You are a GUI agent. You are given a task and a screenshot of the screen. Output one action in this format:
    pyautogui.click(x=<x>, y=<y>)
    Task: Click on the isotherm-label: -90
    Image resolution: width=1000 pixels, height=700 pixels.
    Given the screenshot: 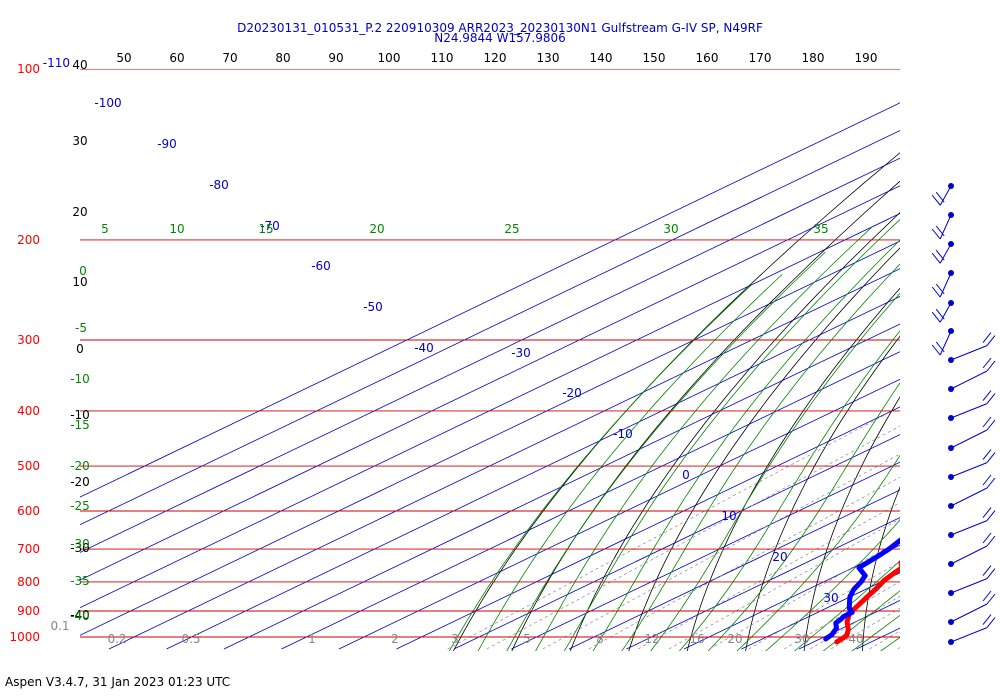 What is the action you would take?
    pyautogui.click(x=167, y=144)
    